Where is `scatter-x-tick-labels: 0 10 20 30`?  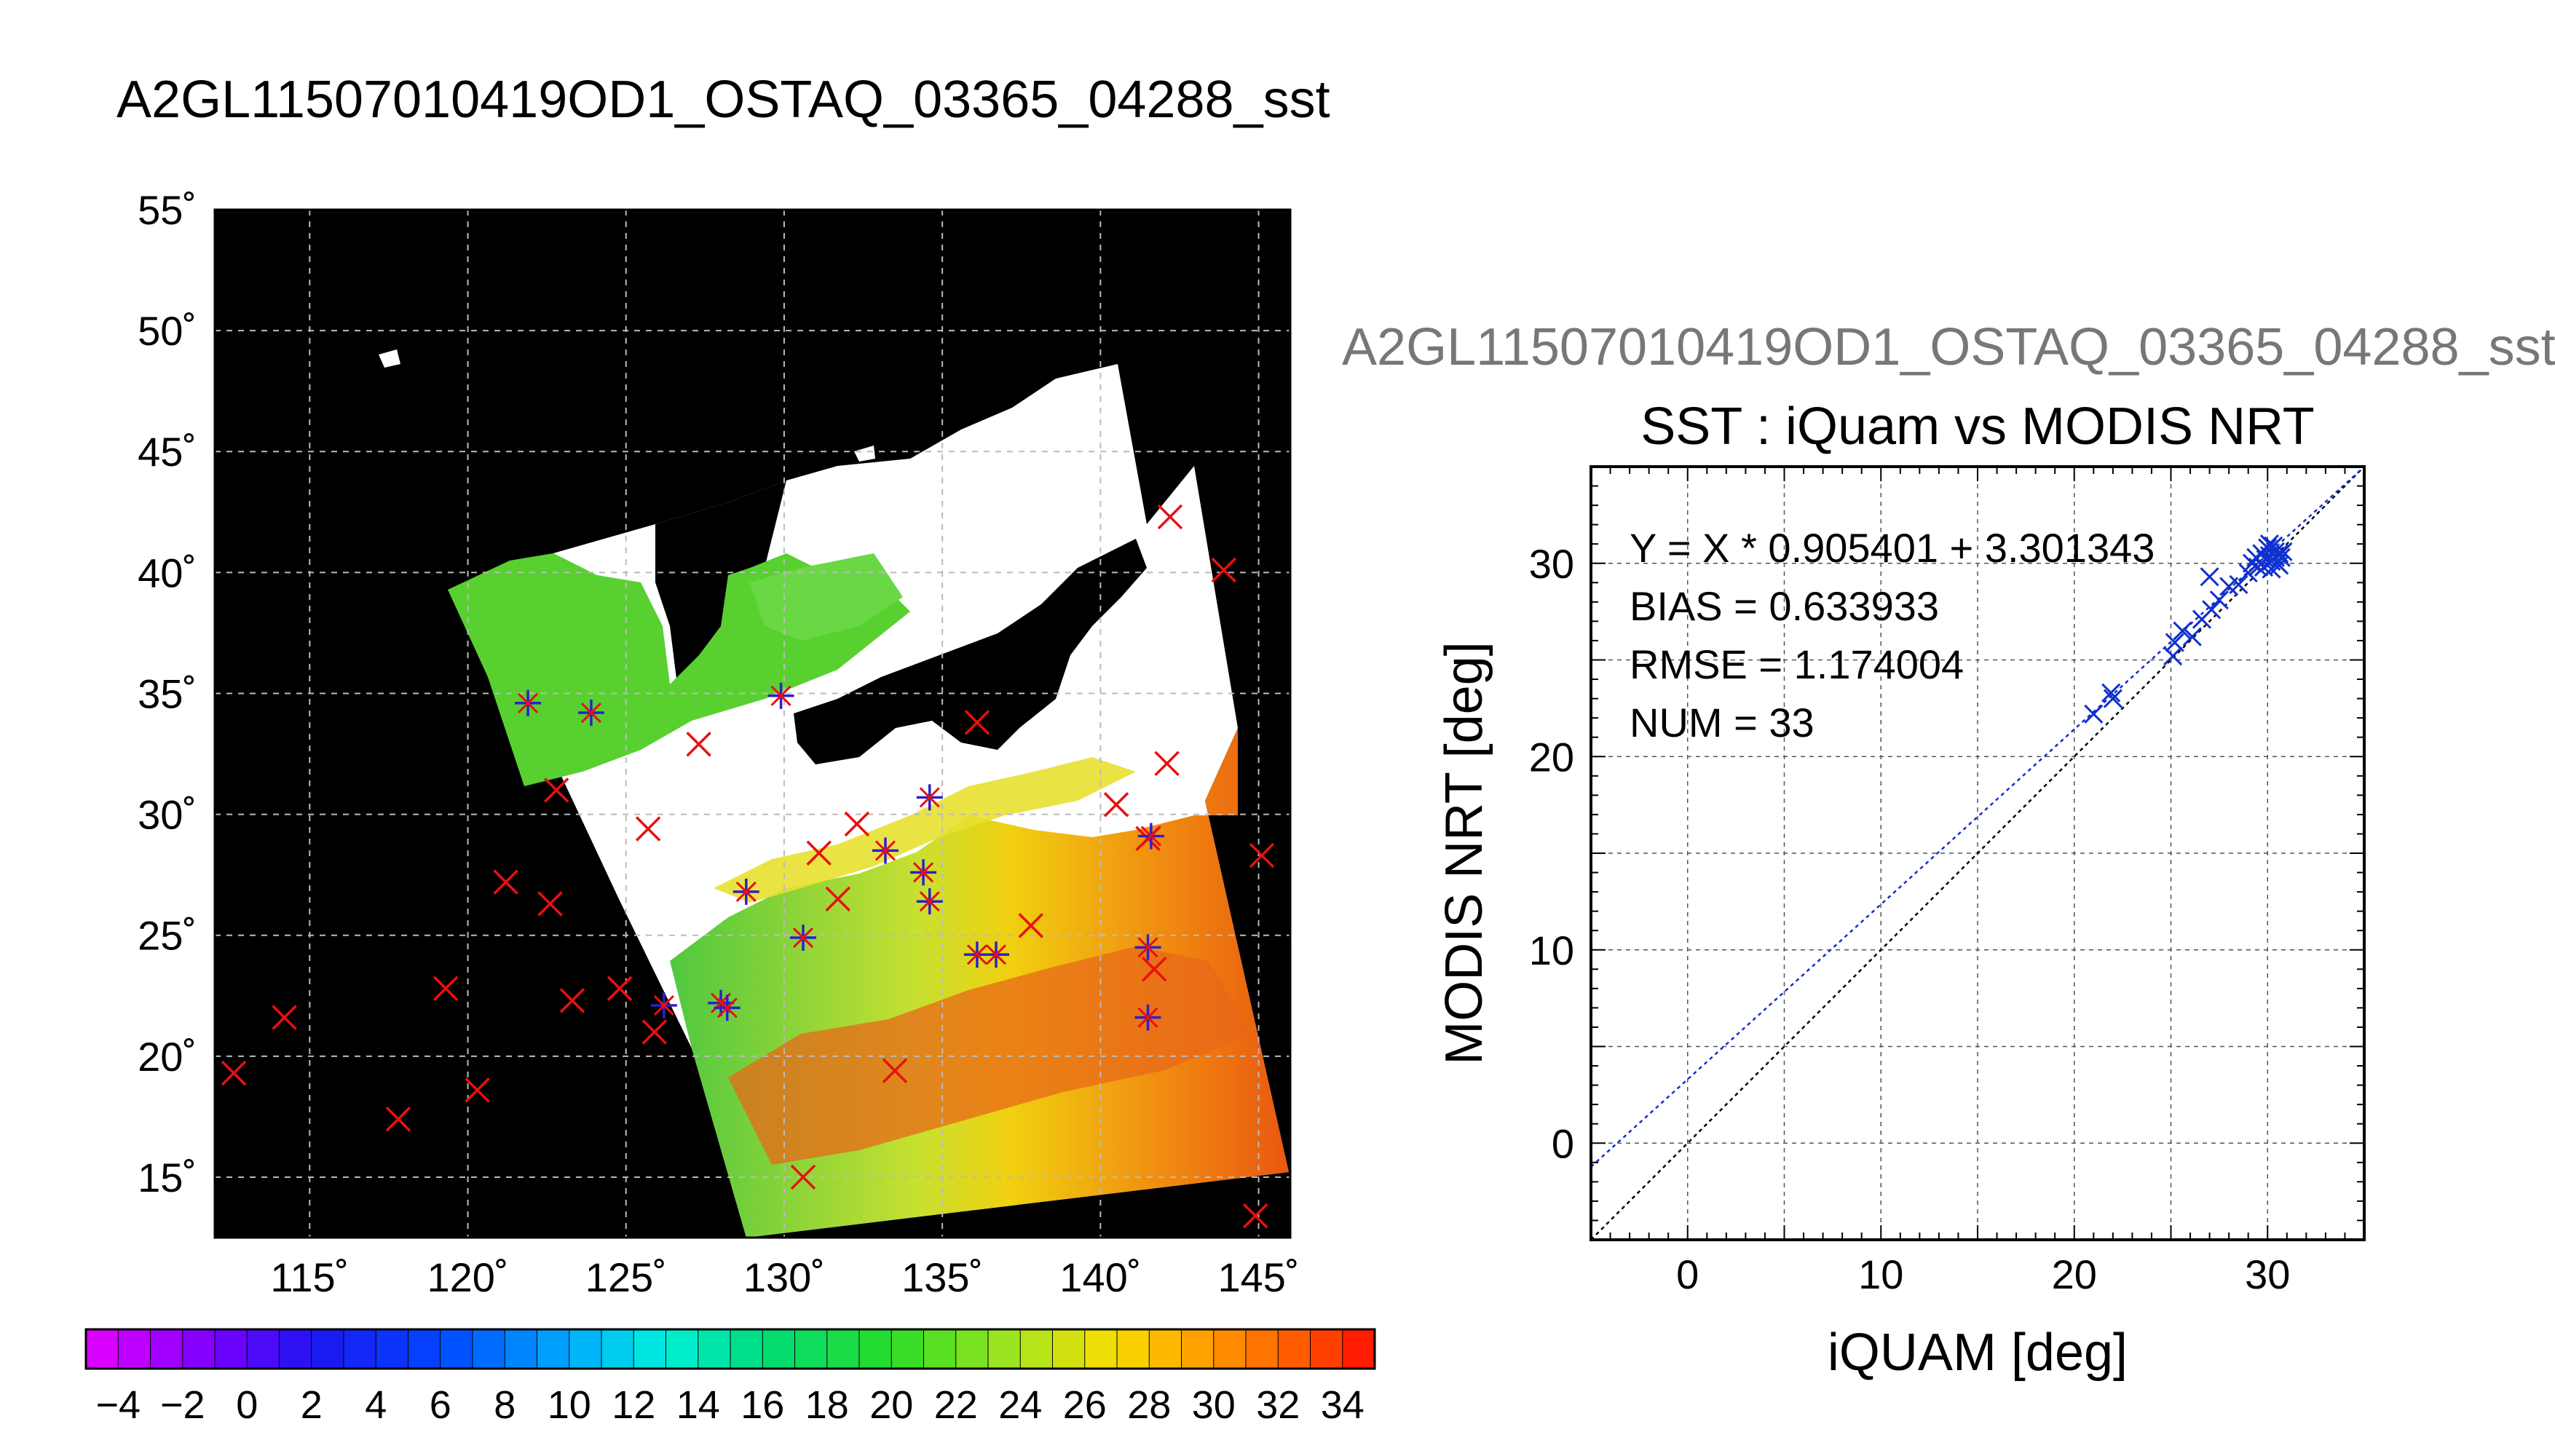 scatter-x-tick-labels: 0 10 20 30 is located at coordinates (1983, 1274).